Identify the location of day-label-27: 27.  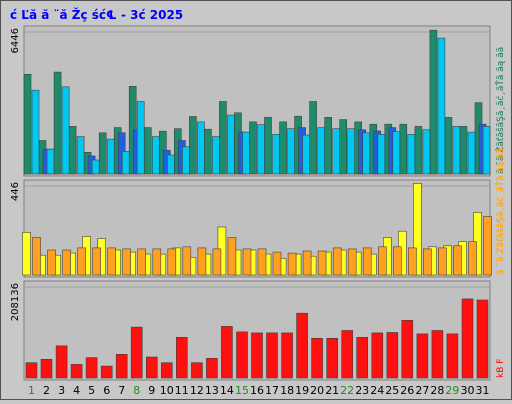
(422, 390).